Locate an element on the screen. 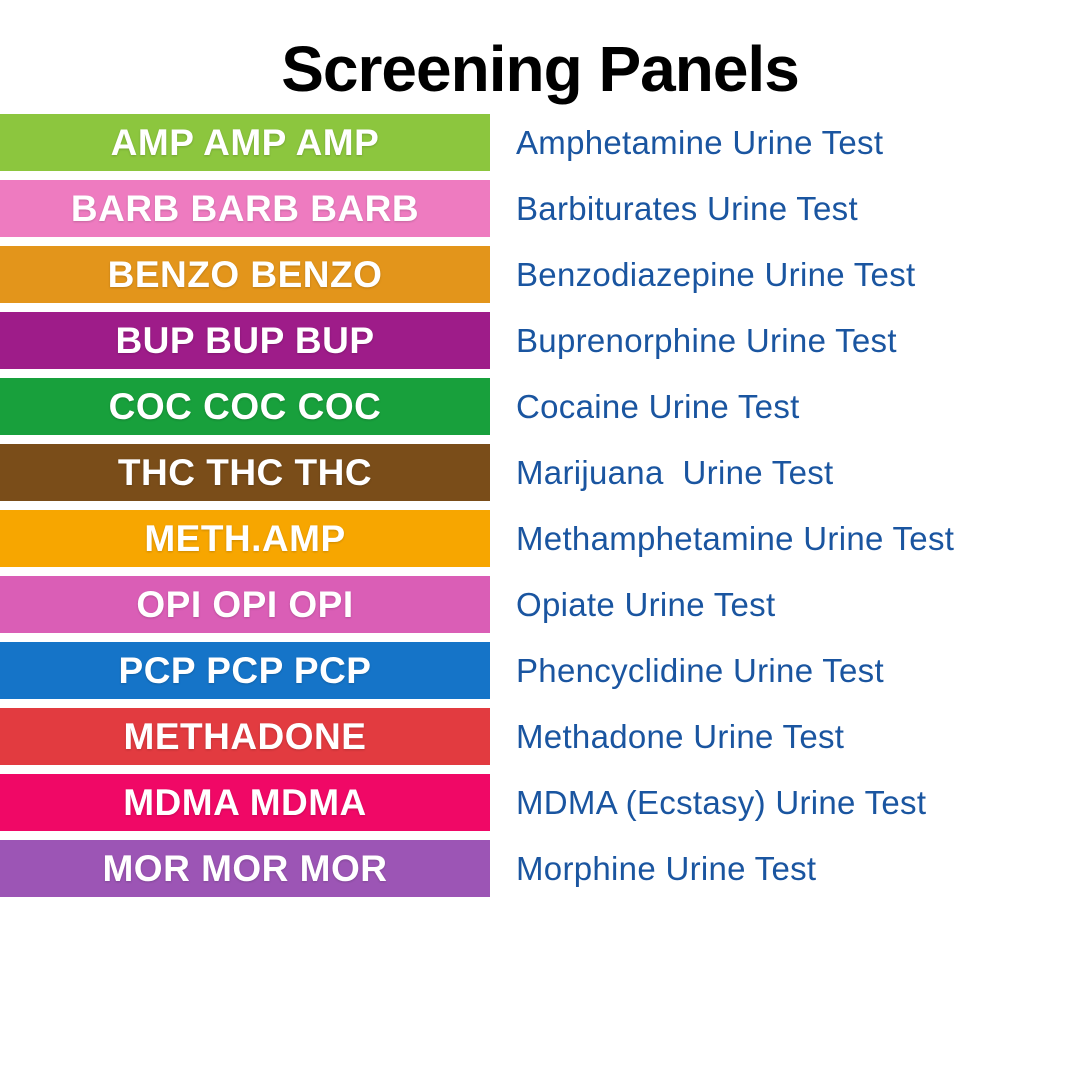  panel-color-band: METH.AMP is located at coordinates (245, 538).